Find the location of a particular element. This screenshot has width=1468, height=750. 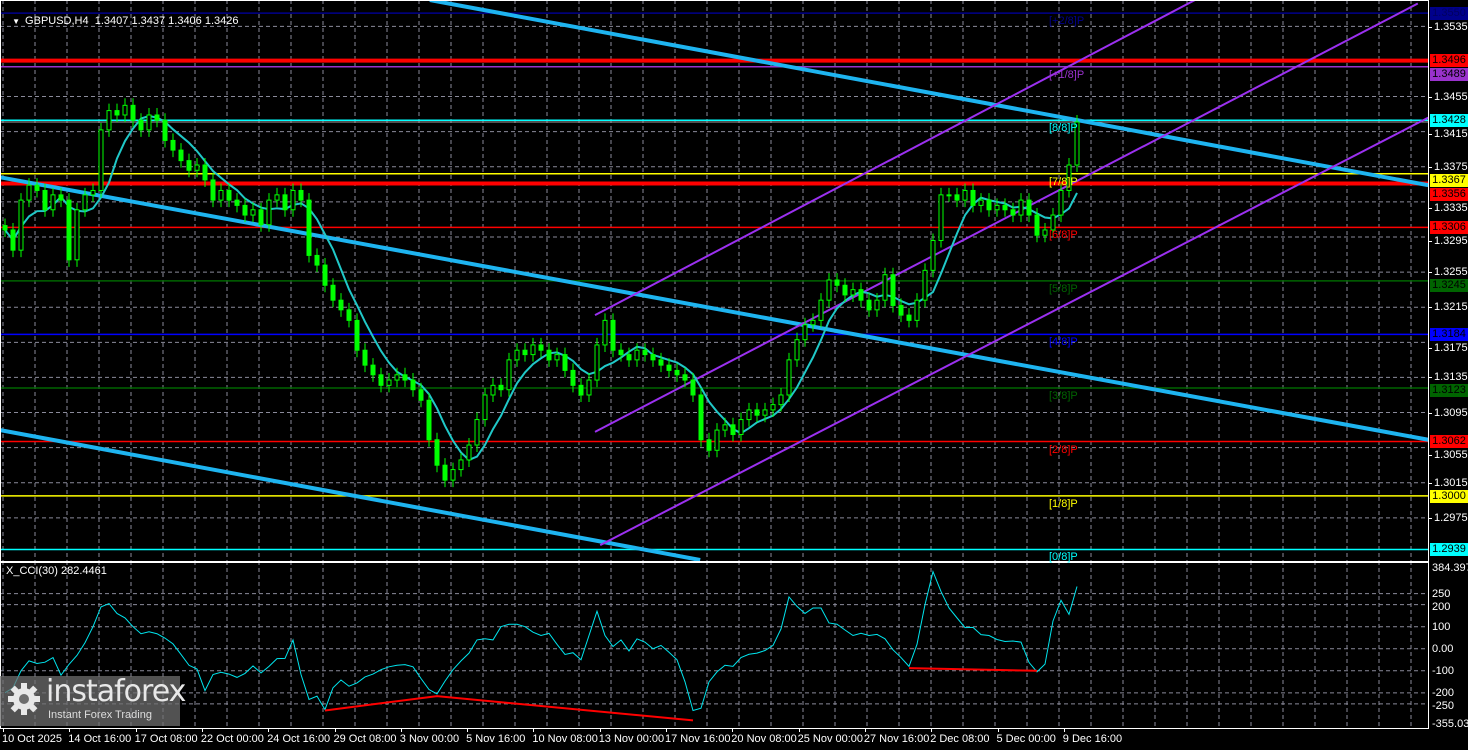

collapse-triangle-icon: ▼ is located at coordinates (16, 21).